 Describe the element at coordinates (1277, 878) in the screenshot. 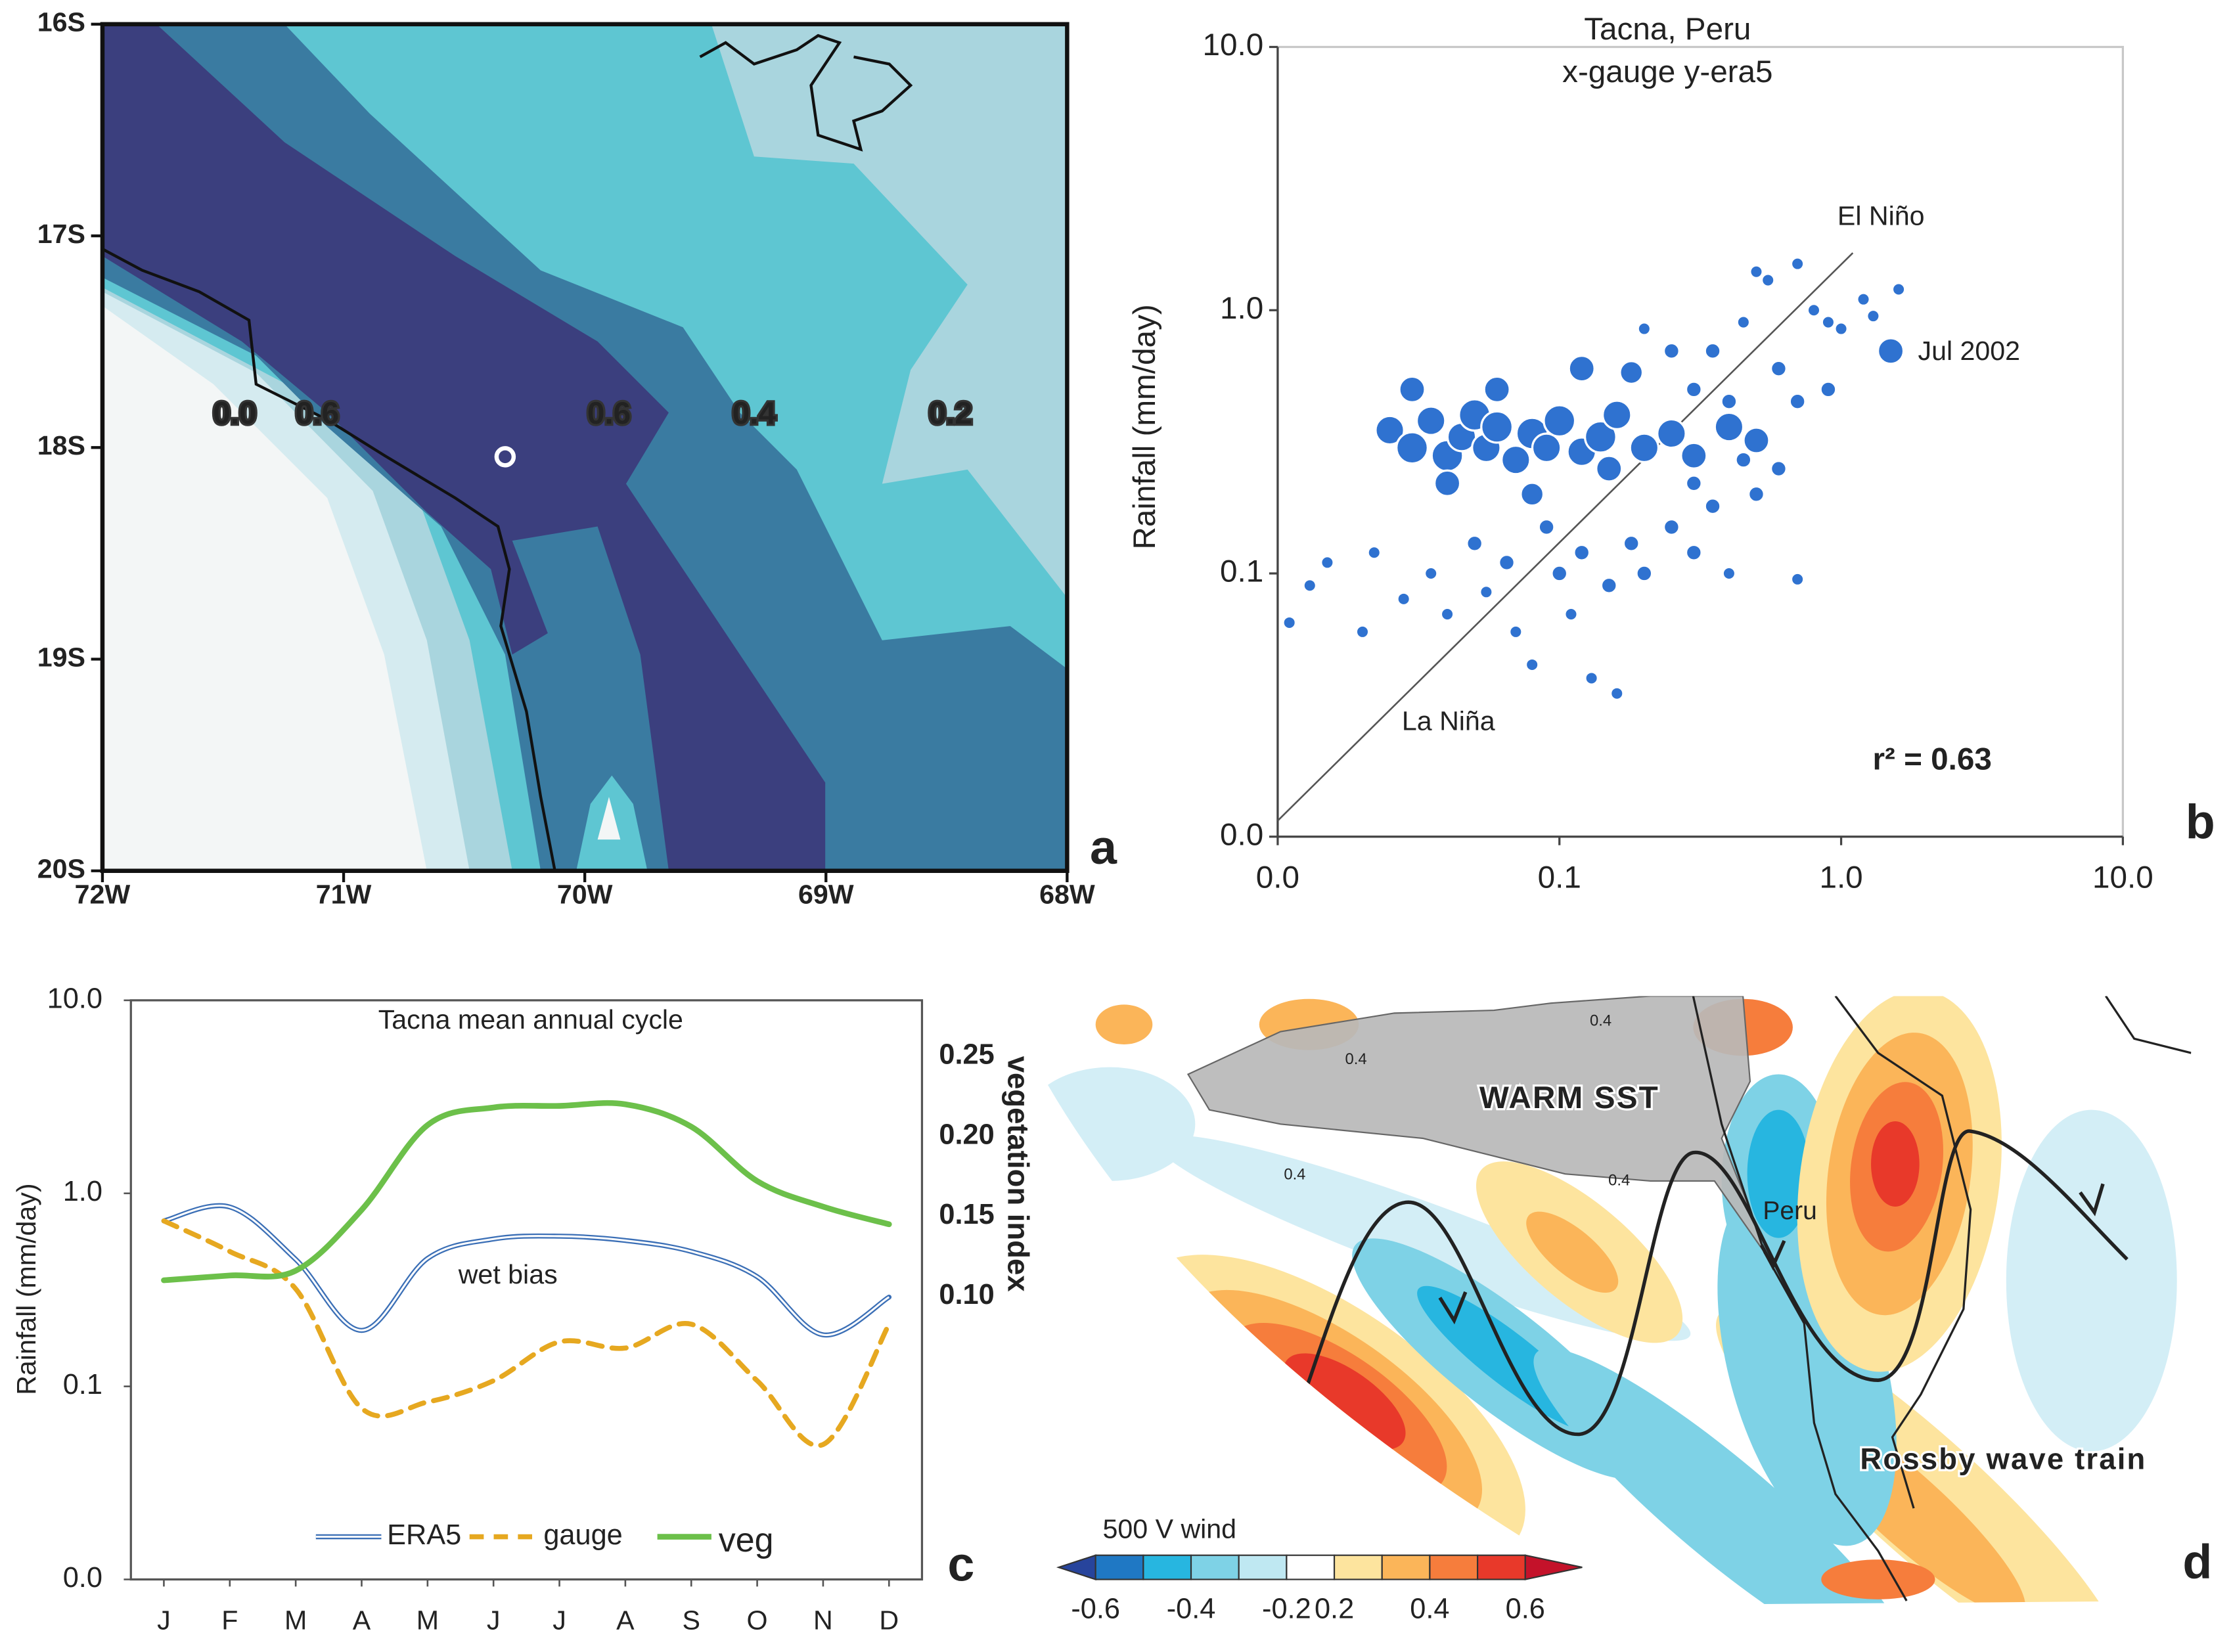

I see `x-tick-label: 0.0` at that location.